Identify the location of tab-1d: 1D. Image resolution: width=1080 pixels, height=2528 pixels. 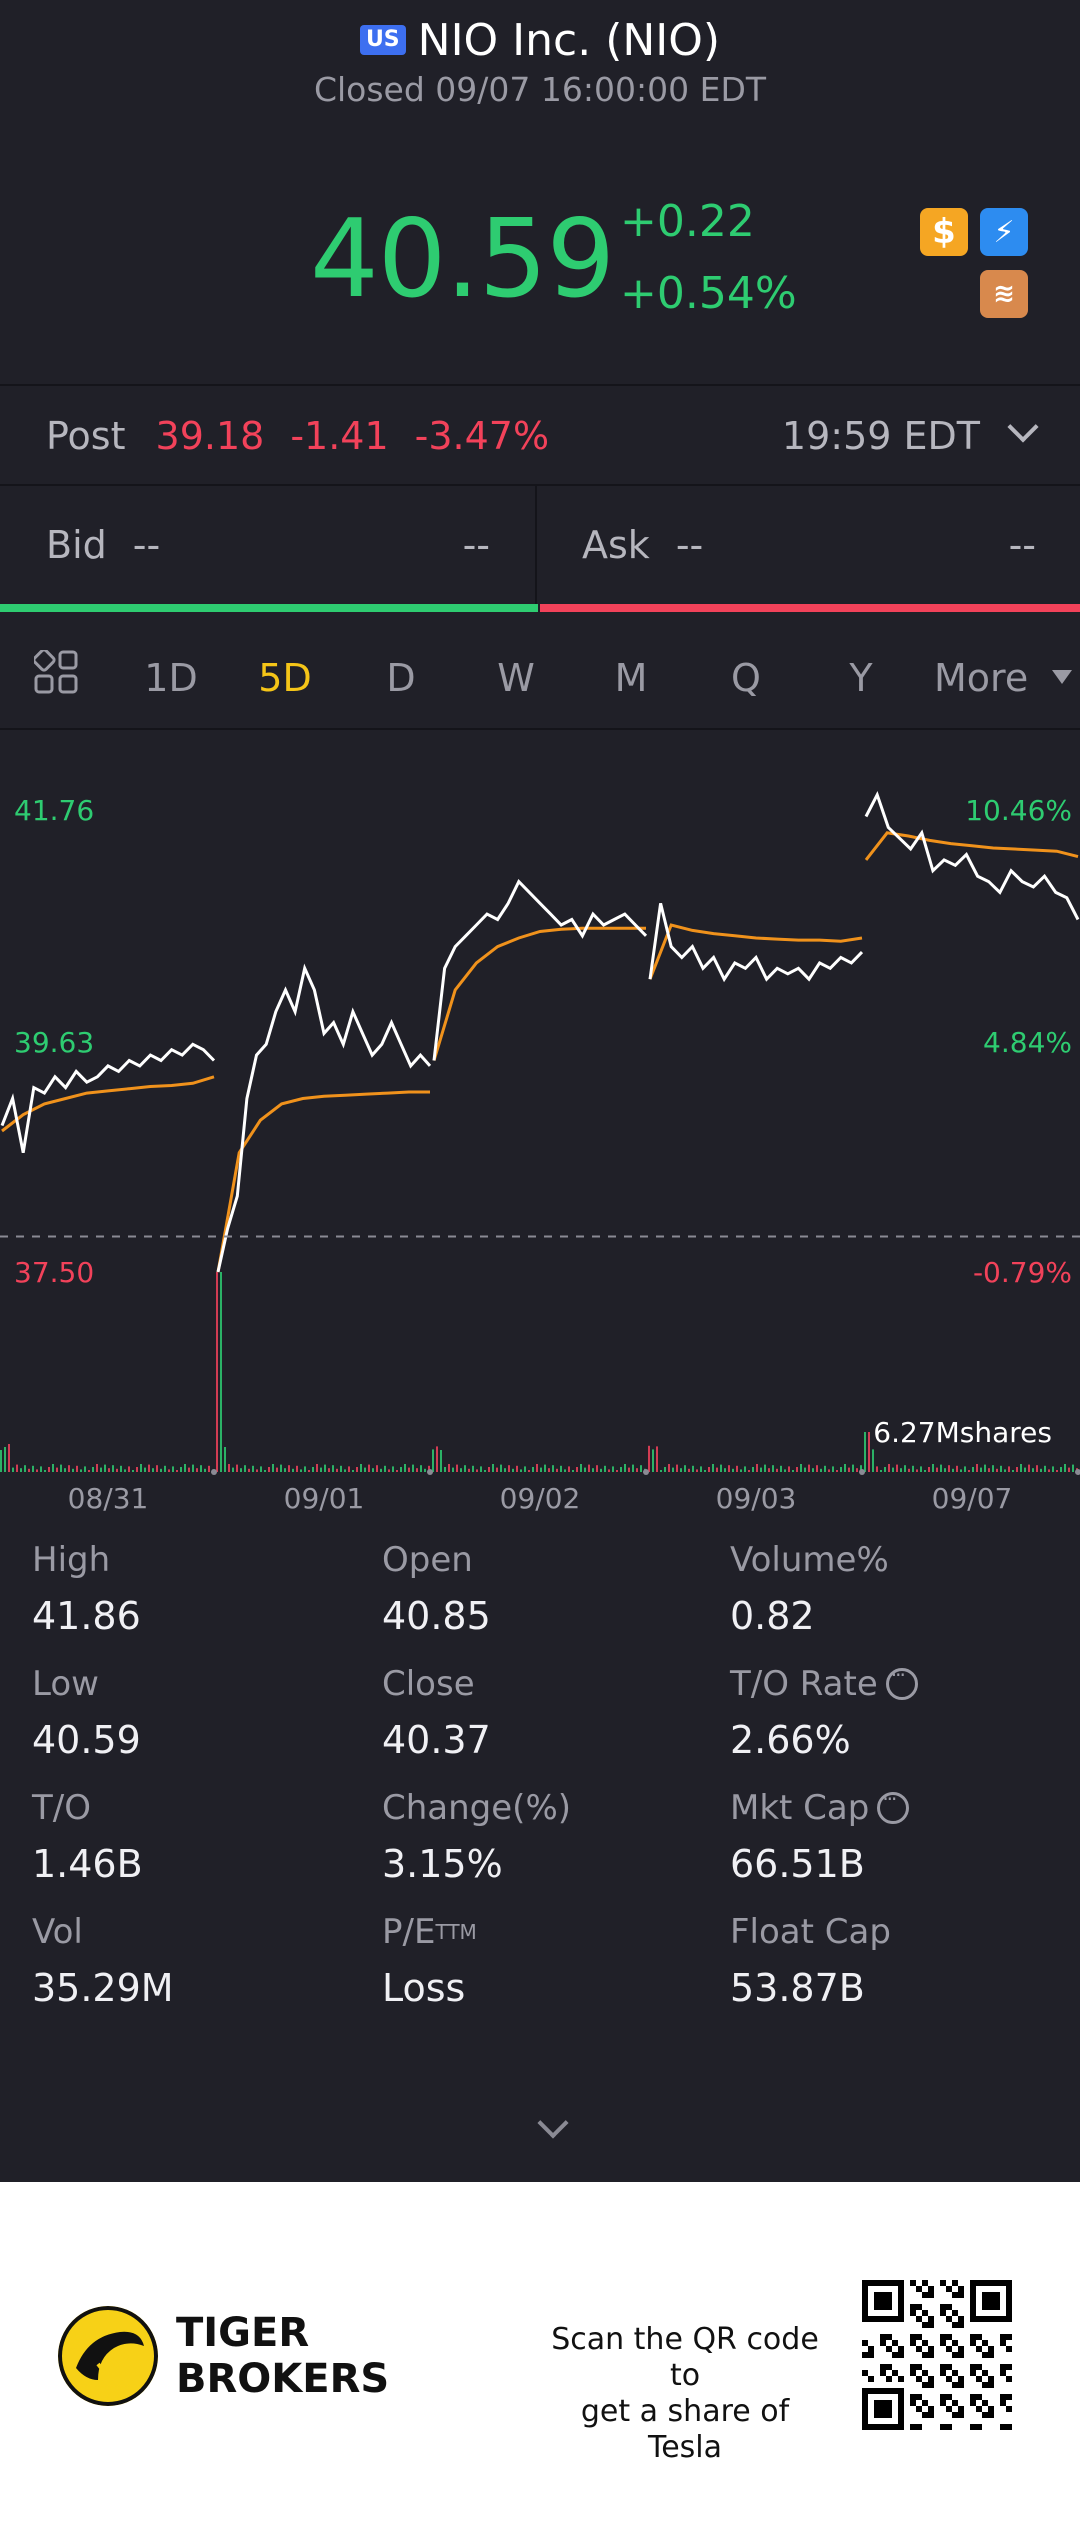
(171, 678).